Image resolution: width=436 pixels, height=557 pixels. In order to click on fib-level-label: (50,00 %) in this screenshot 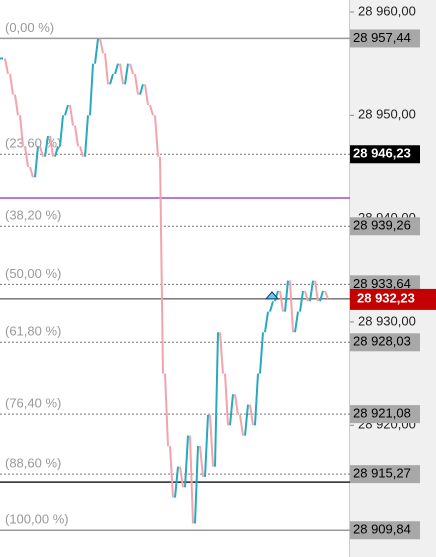, I will do `click(33, 273)`.